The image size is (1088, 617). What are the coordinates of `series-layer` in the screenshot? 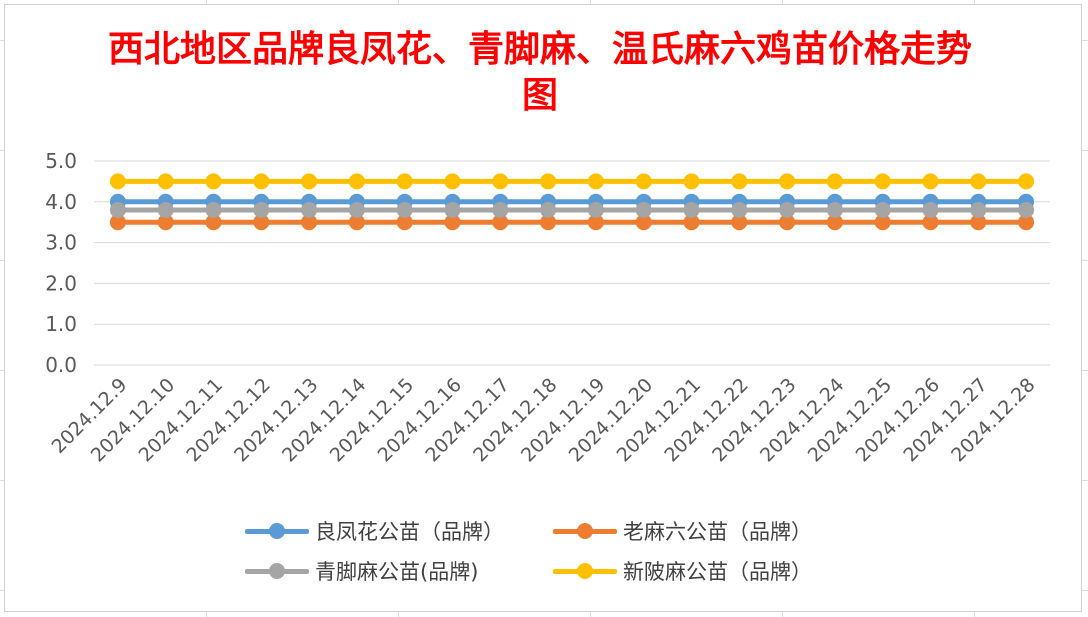 It's located at (572, 202).